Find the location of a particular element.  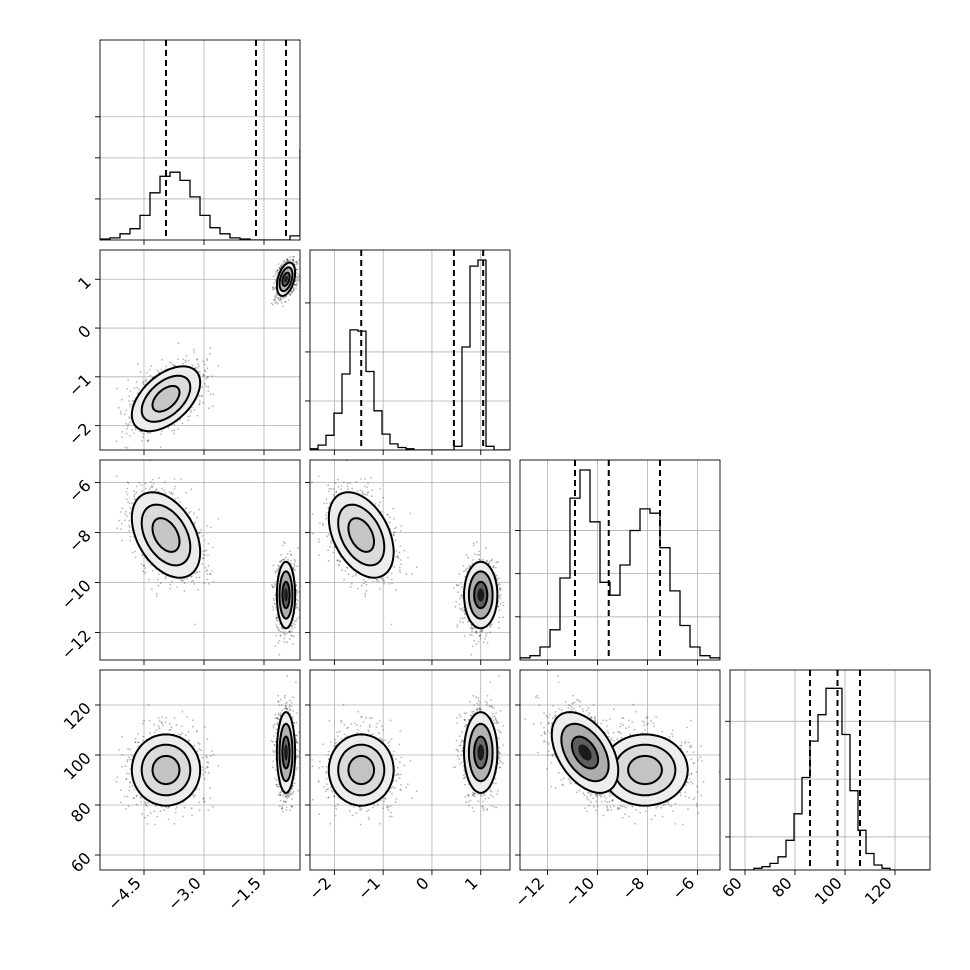

density-level-fill is located at coordinates (166, 535).